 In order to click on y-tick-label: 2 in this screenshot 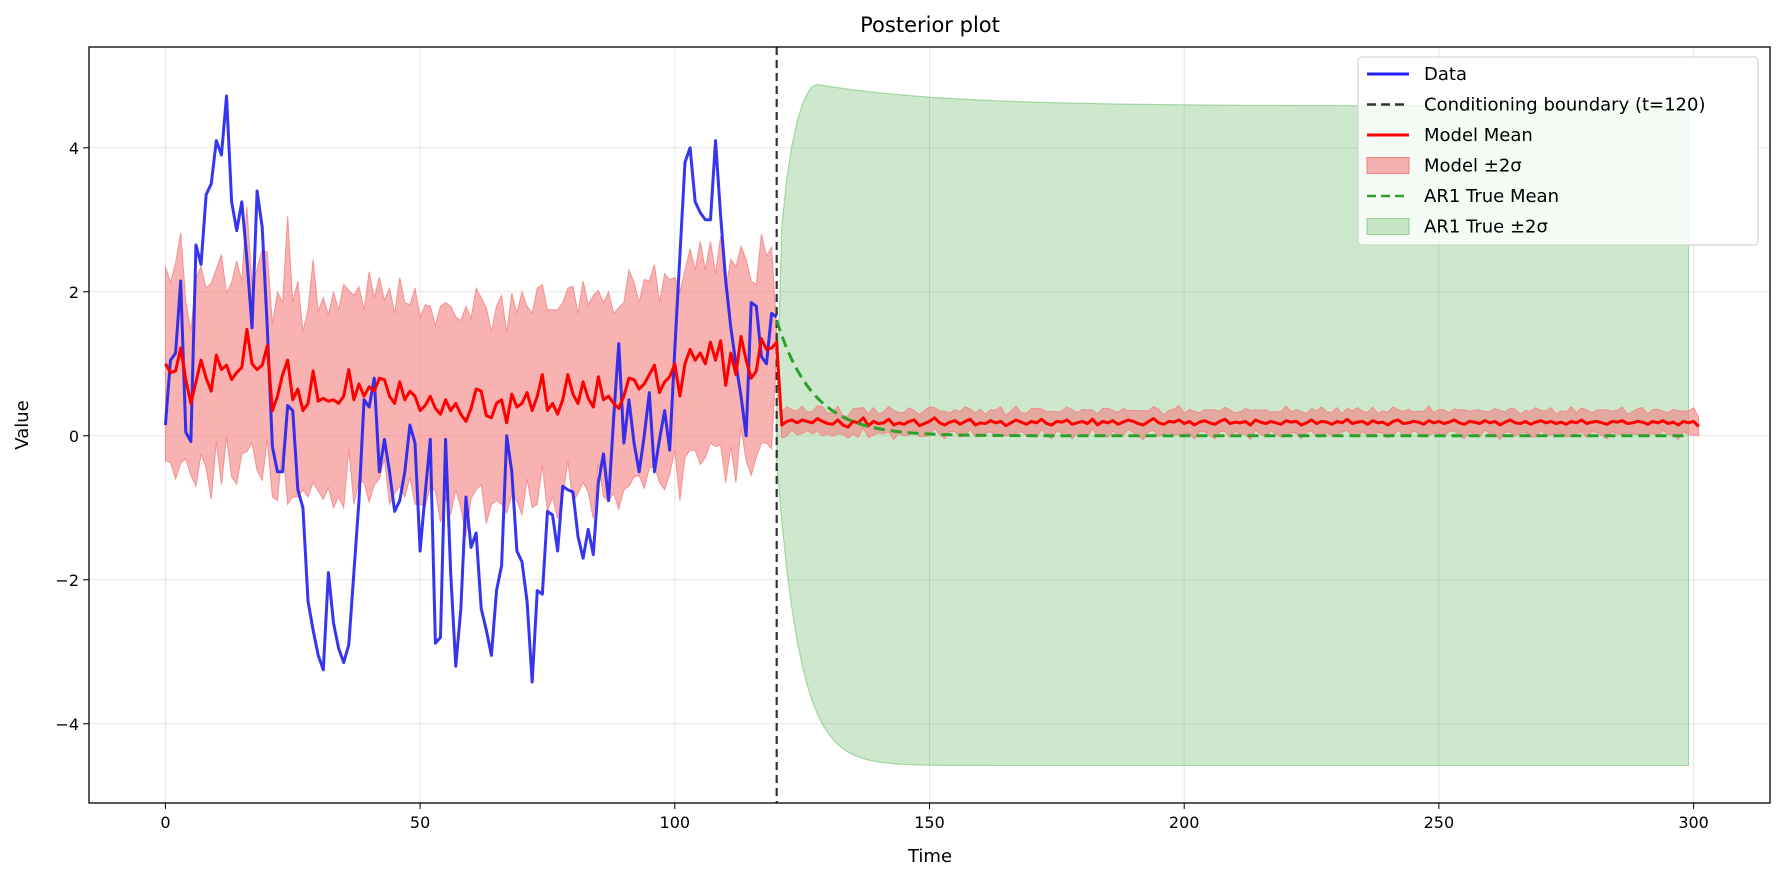, I will do `click(74, 292)`.